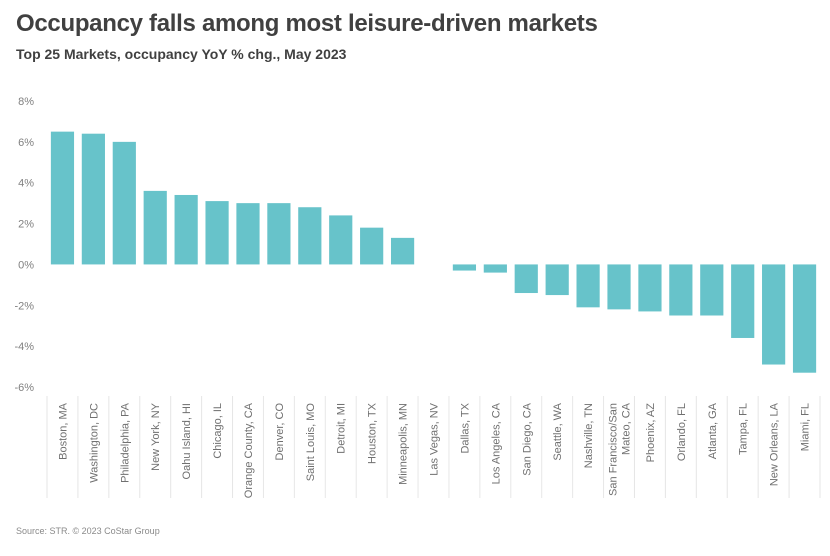  What do you see at coordinates (26, 102) in the screenshot?
I see `y-tick-label: 8%` at bounding box center [26, 102].